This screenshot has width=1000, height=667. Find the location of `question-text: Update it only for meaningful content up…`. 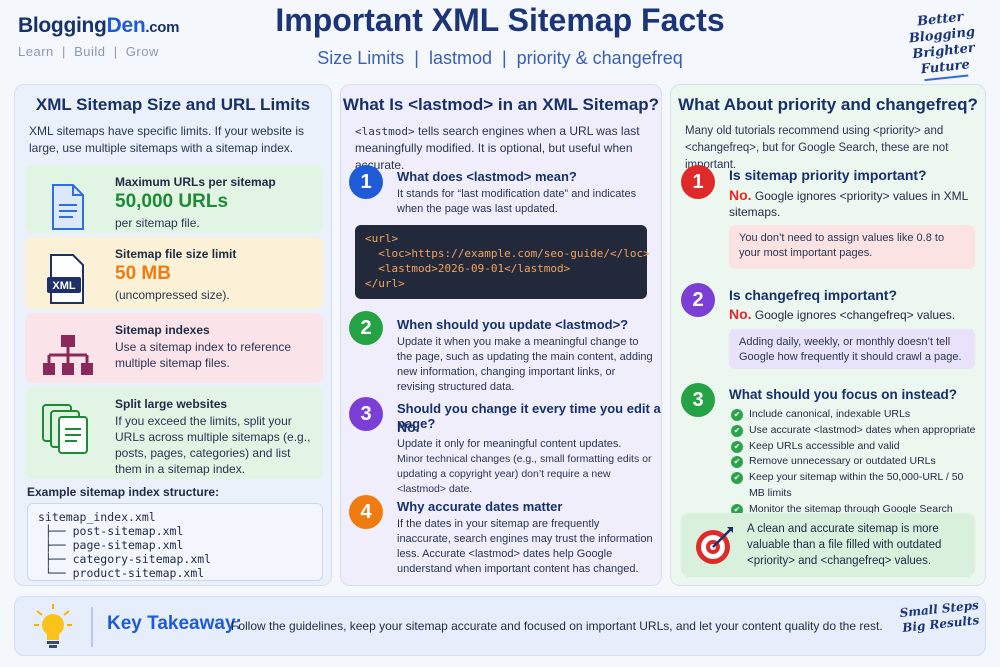

question-text: Update it only for meaningful content up… is located at coordinates (509, 444).